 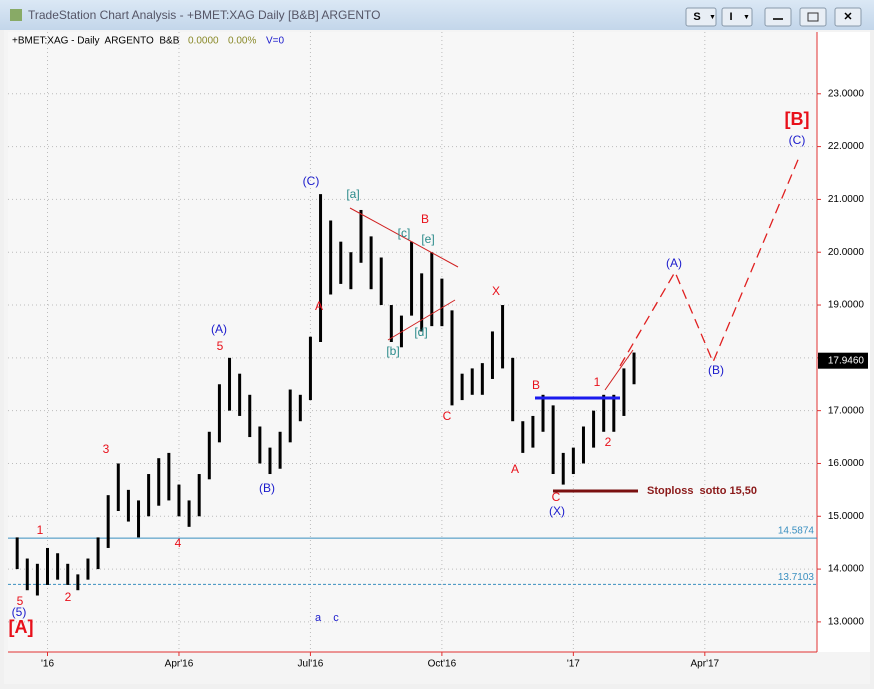 I want to click on wave-label: (X), so click(x=557, y=511).